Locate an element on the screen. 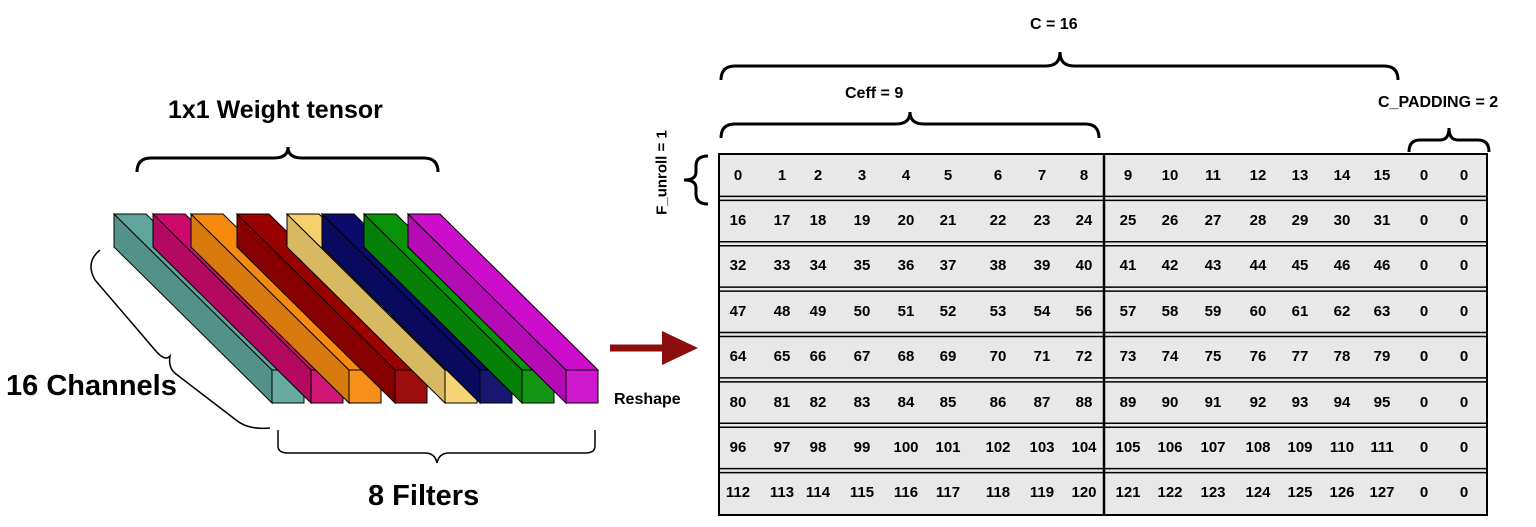 The height and width of the screenshot is (527, 1536). grid-cell: 16 is located at coordinates (738, 221).